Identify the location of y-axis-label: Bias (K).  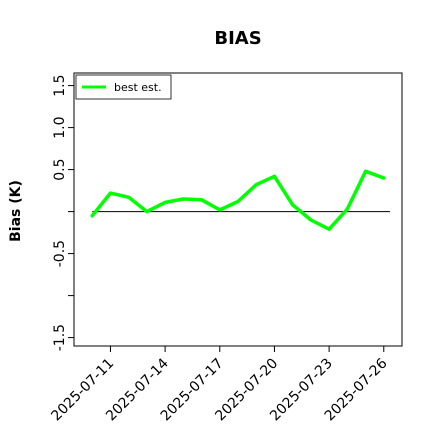
(16, 211).